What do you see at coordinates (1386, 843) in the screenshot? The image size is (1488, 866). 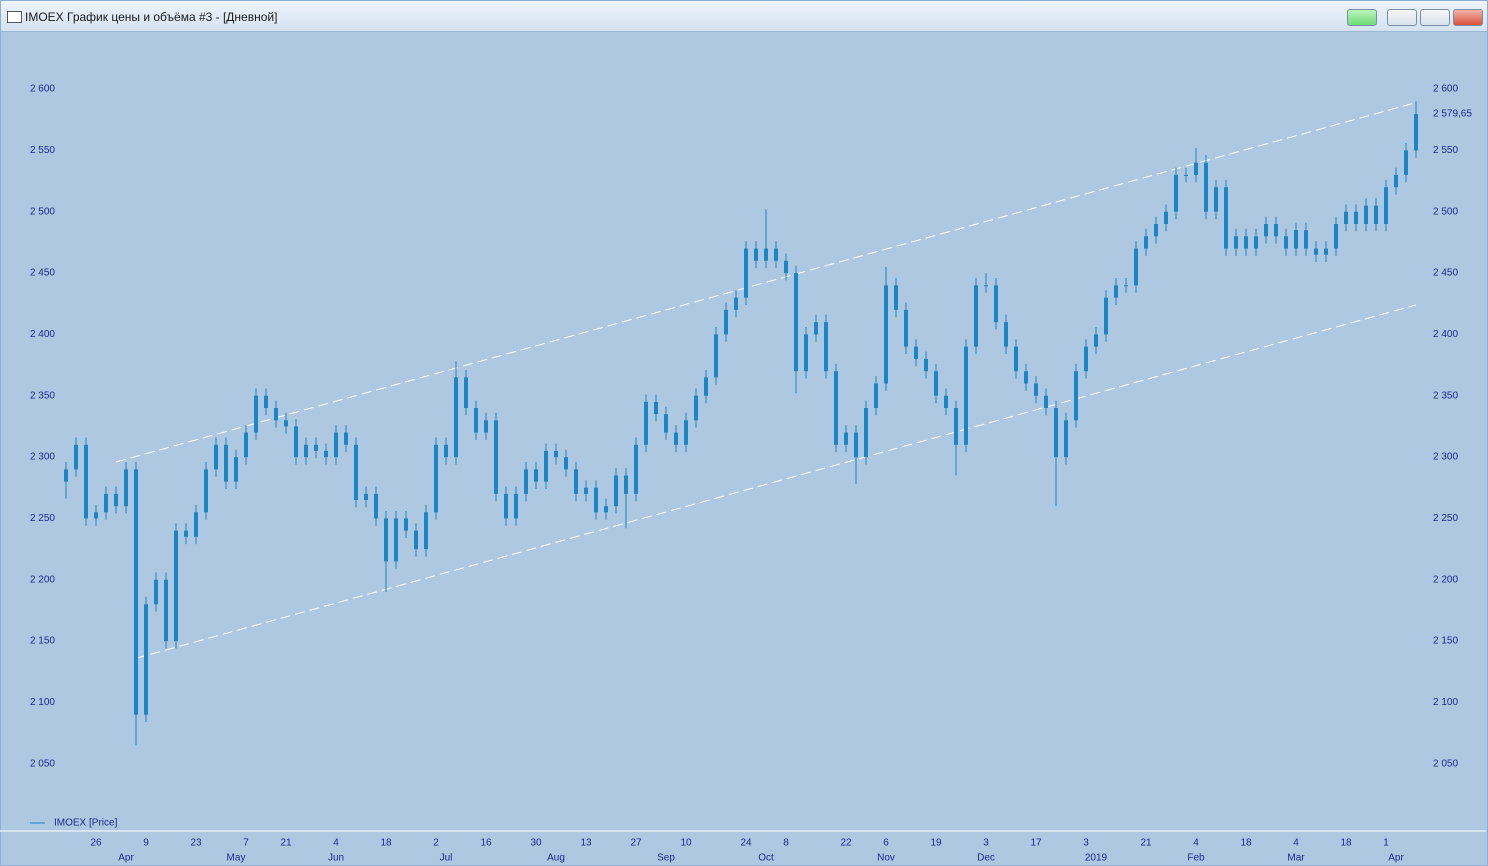 I see `x-tick-label: 1` at bounding box center [1386, 843].